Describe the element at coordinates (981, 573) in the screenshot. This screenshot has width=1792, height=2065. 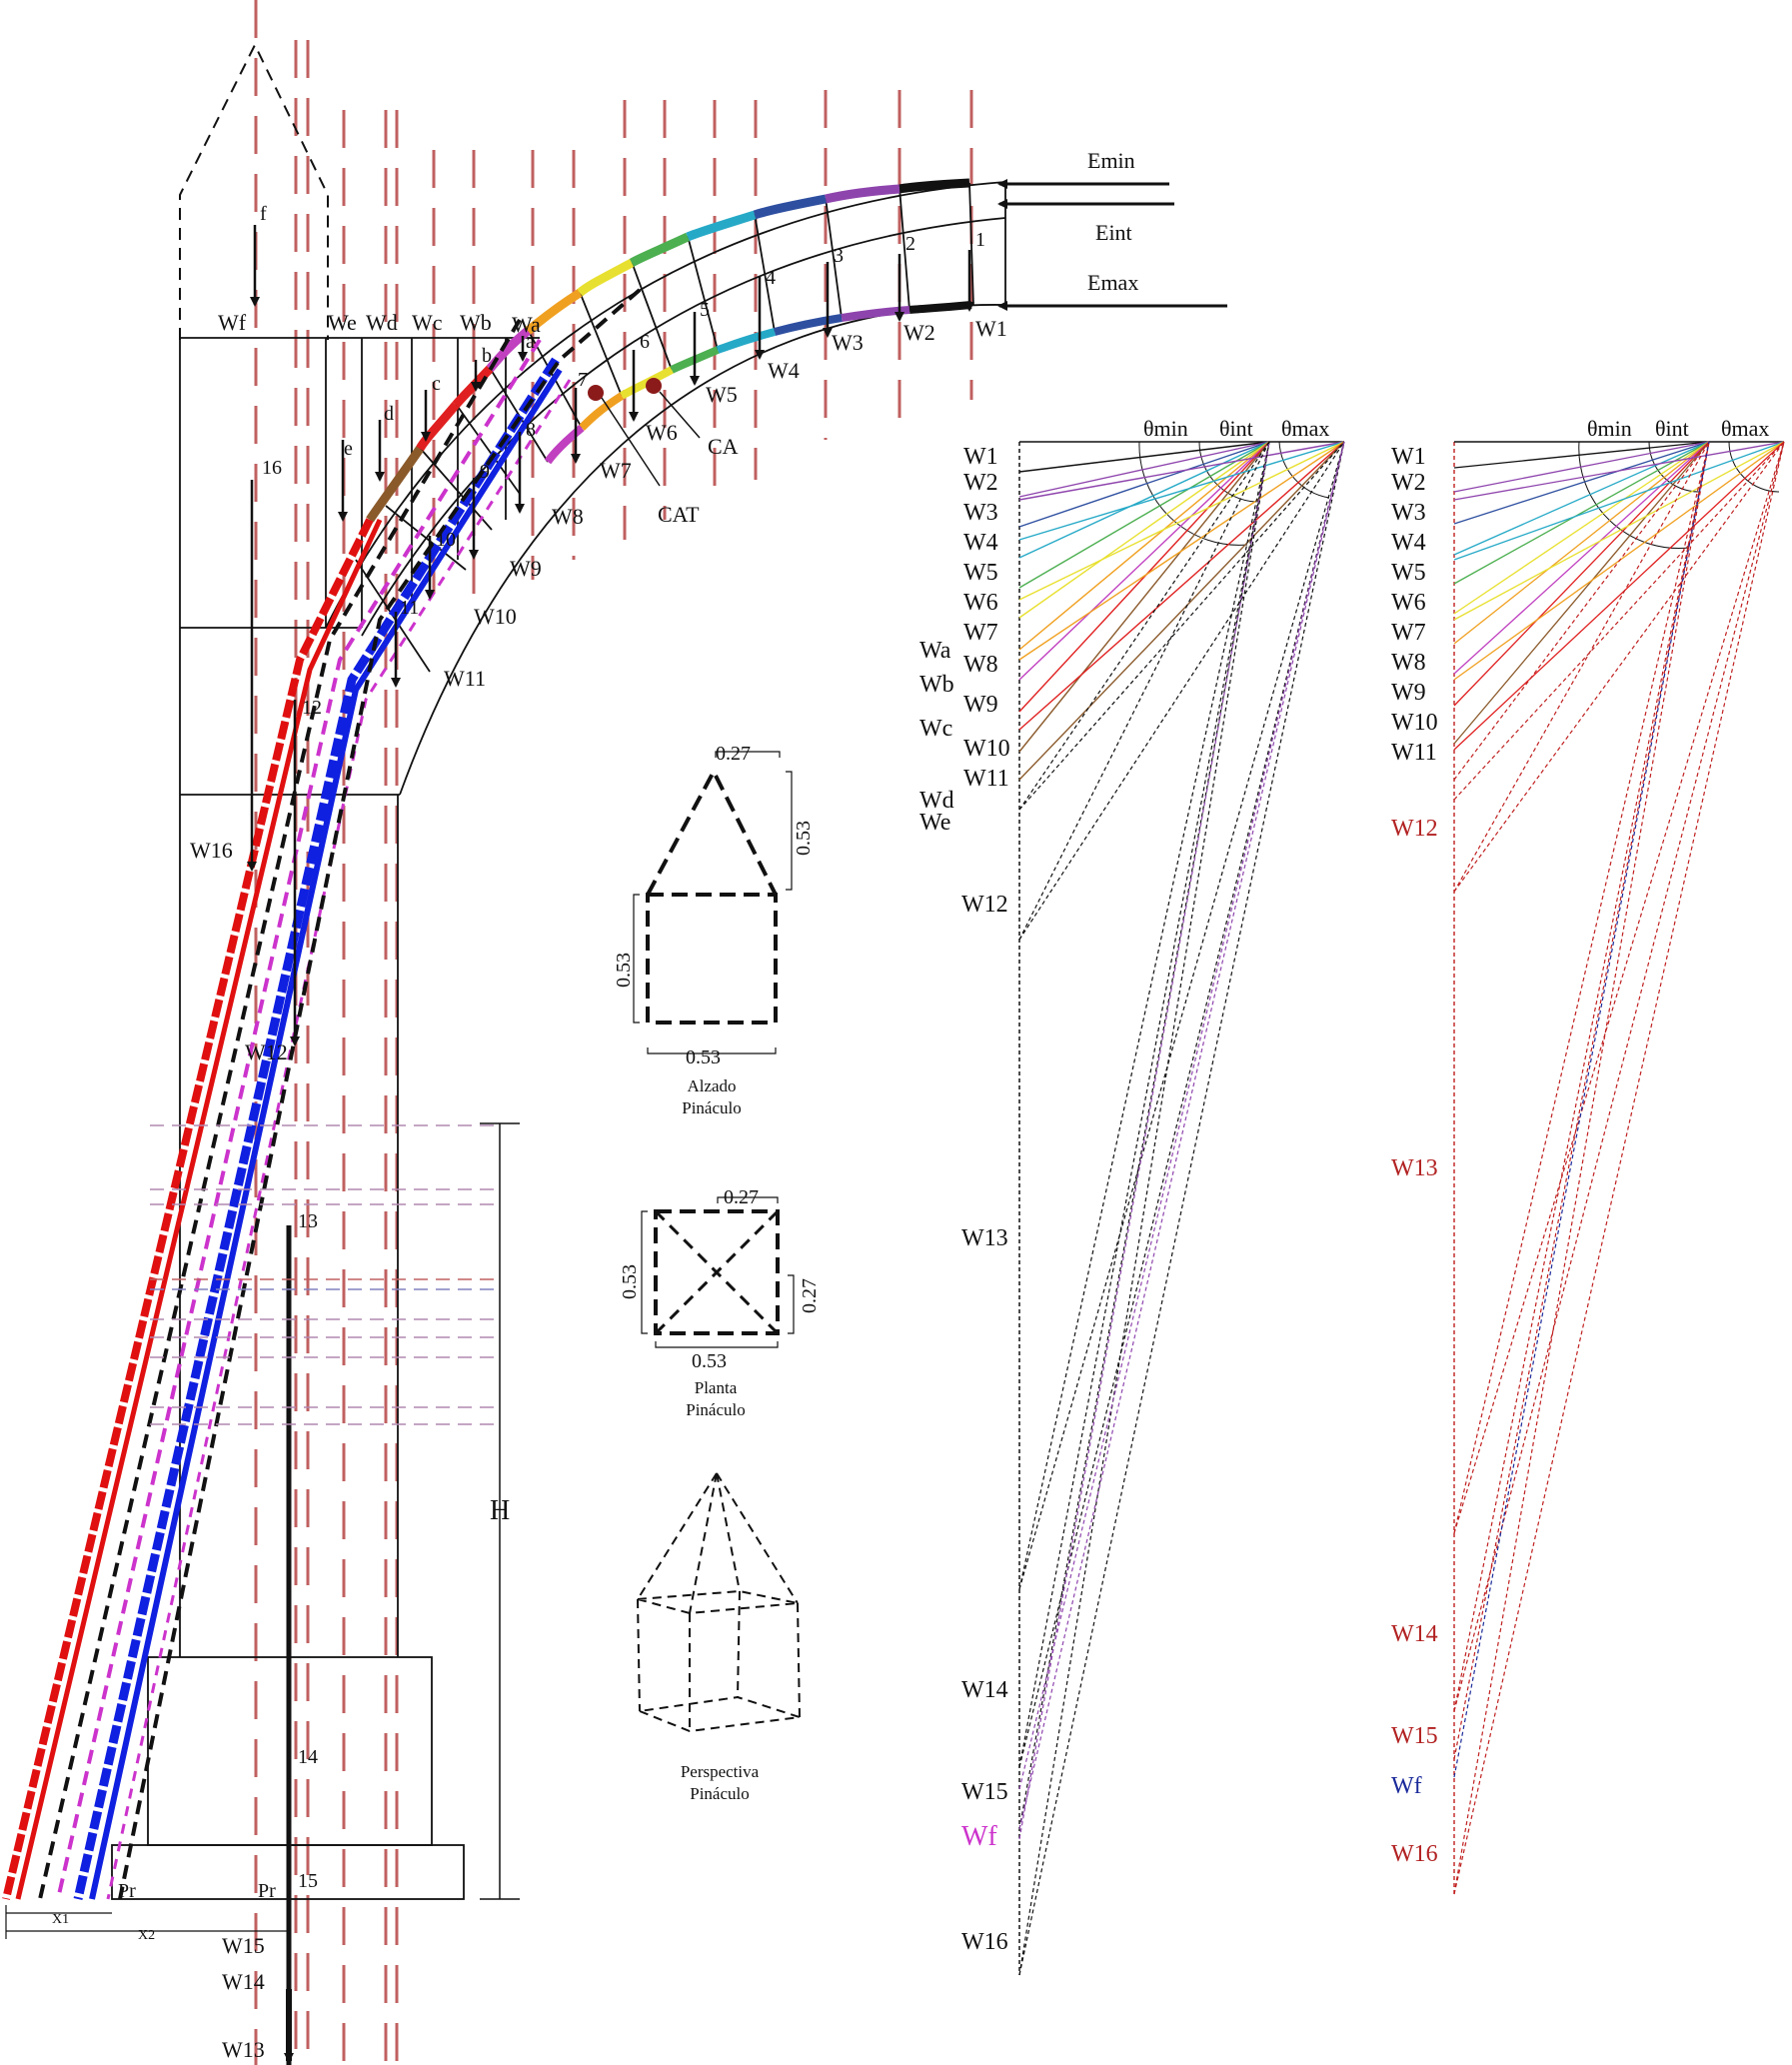
I see `left-polygon-label-4: W5` at that location.